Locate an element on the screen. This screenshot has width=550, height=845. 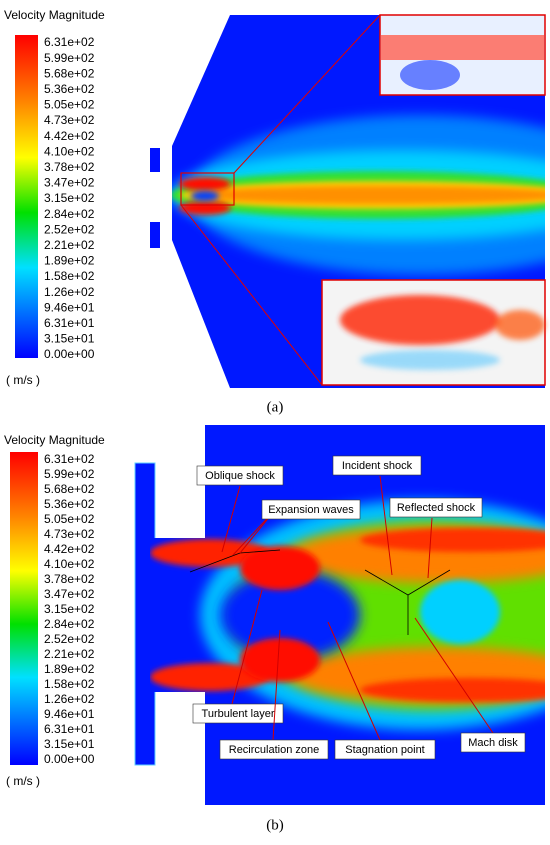
annotation: Expansion waves is located at coordinates (311, 510).